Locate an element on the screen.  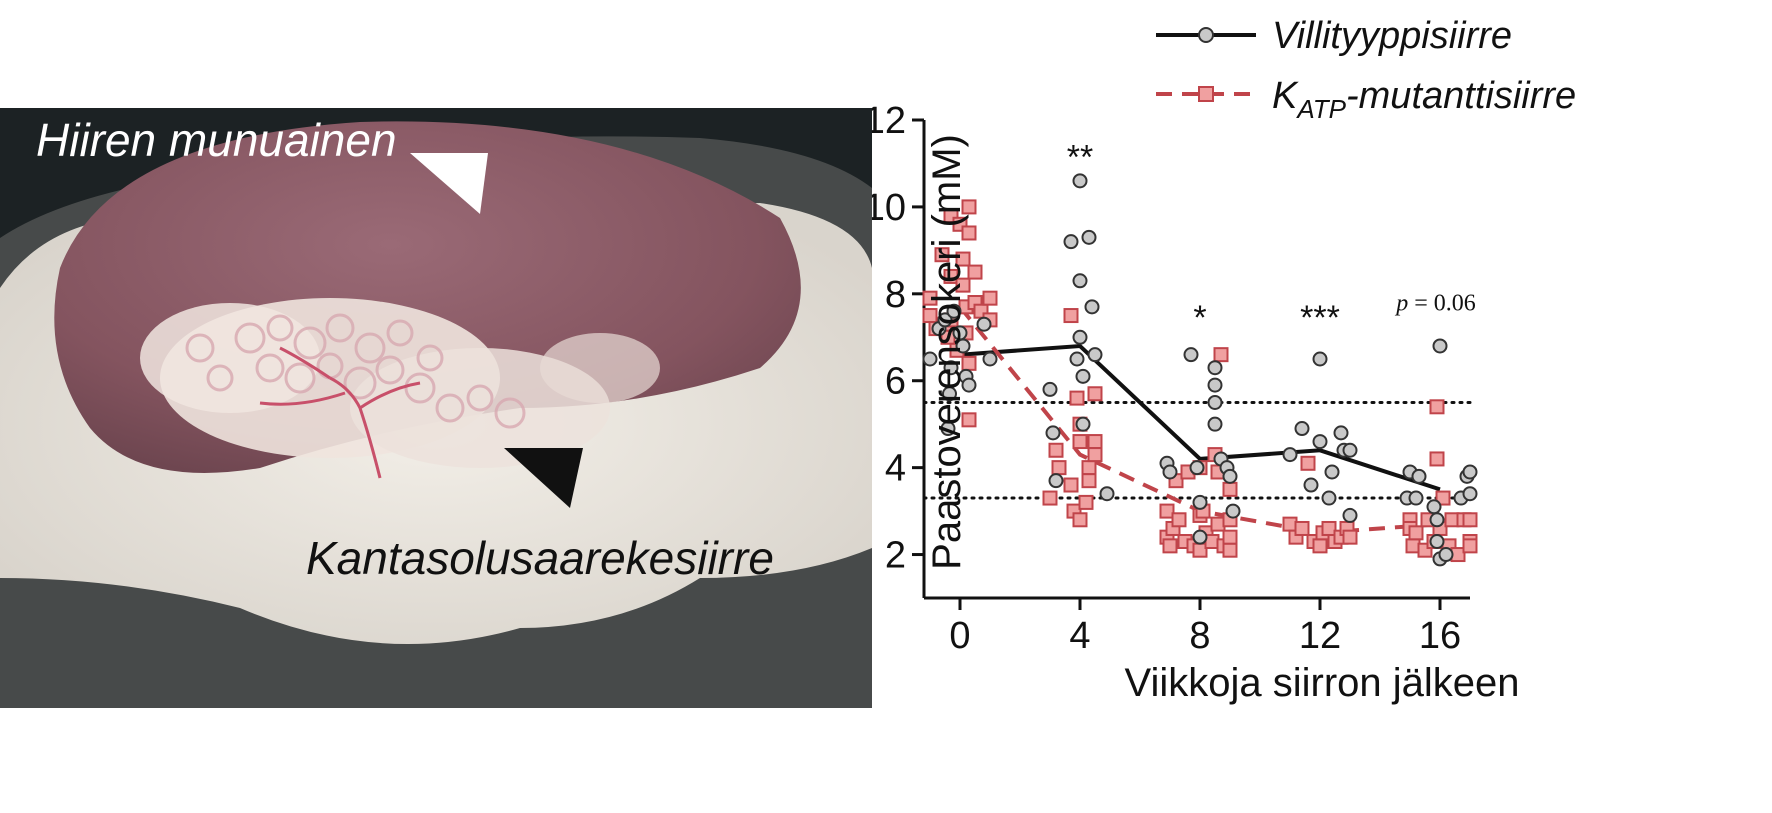
legend: Villityyppisiirre KATP-mutanttisiirre is located at coordinates (1366, 69).